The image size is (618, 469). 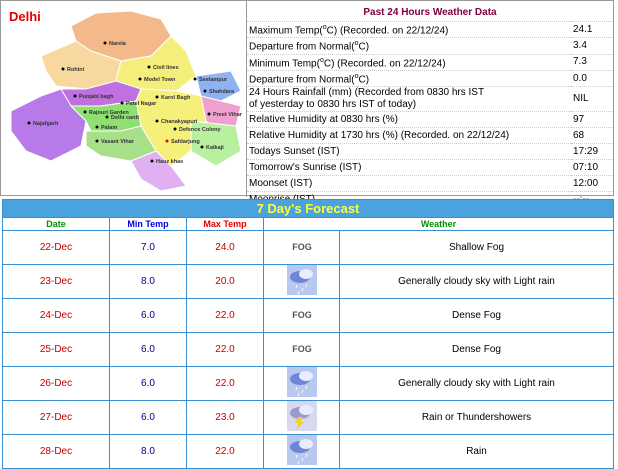 I want to click on label-text: Tomorrow's Sunrise (IST), so click(x=305, y=167).